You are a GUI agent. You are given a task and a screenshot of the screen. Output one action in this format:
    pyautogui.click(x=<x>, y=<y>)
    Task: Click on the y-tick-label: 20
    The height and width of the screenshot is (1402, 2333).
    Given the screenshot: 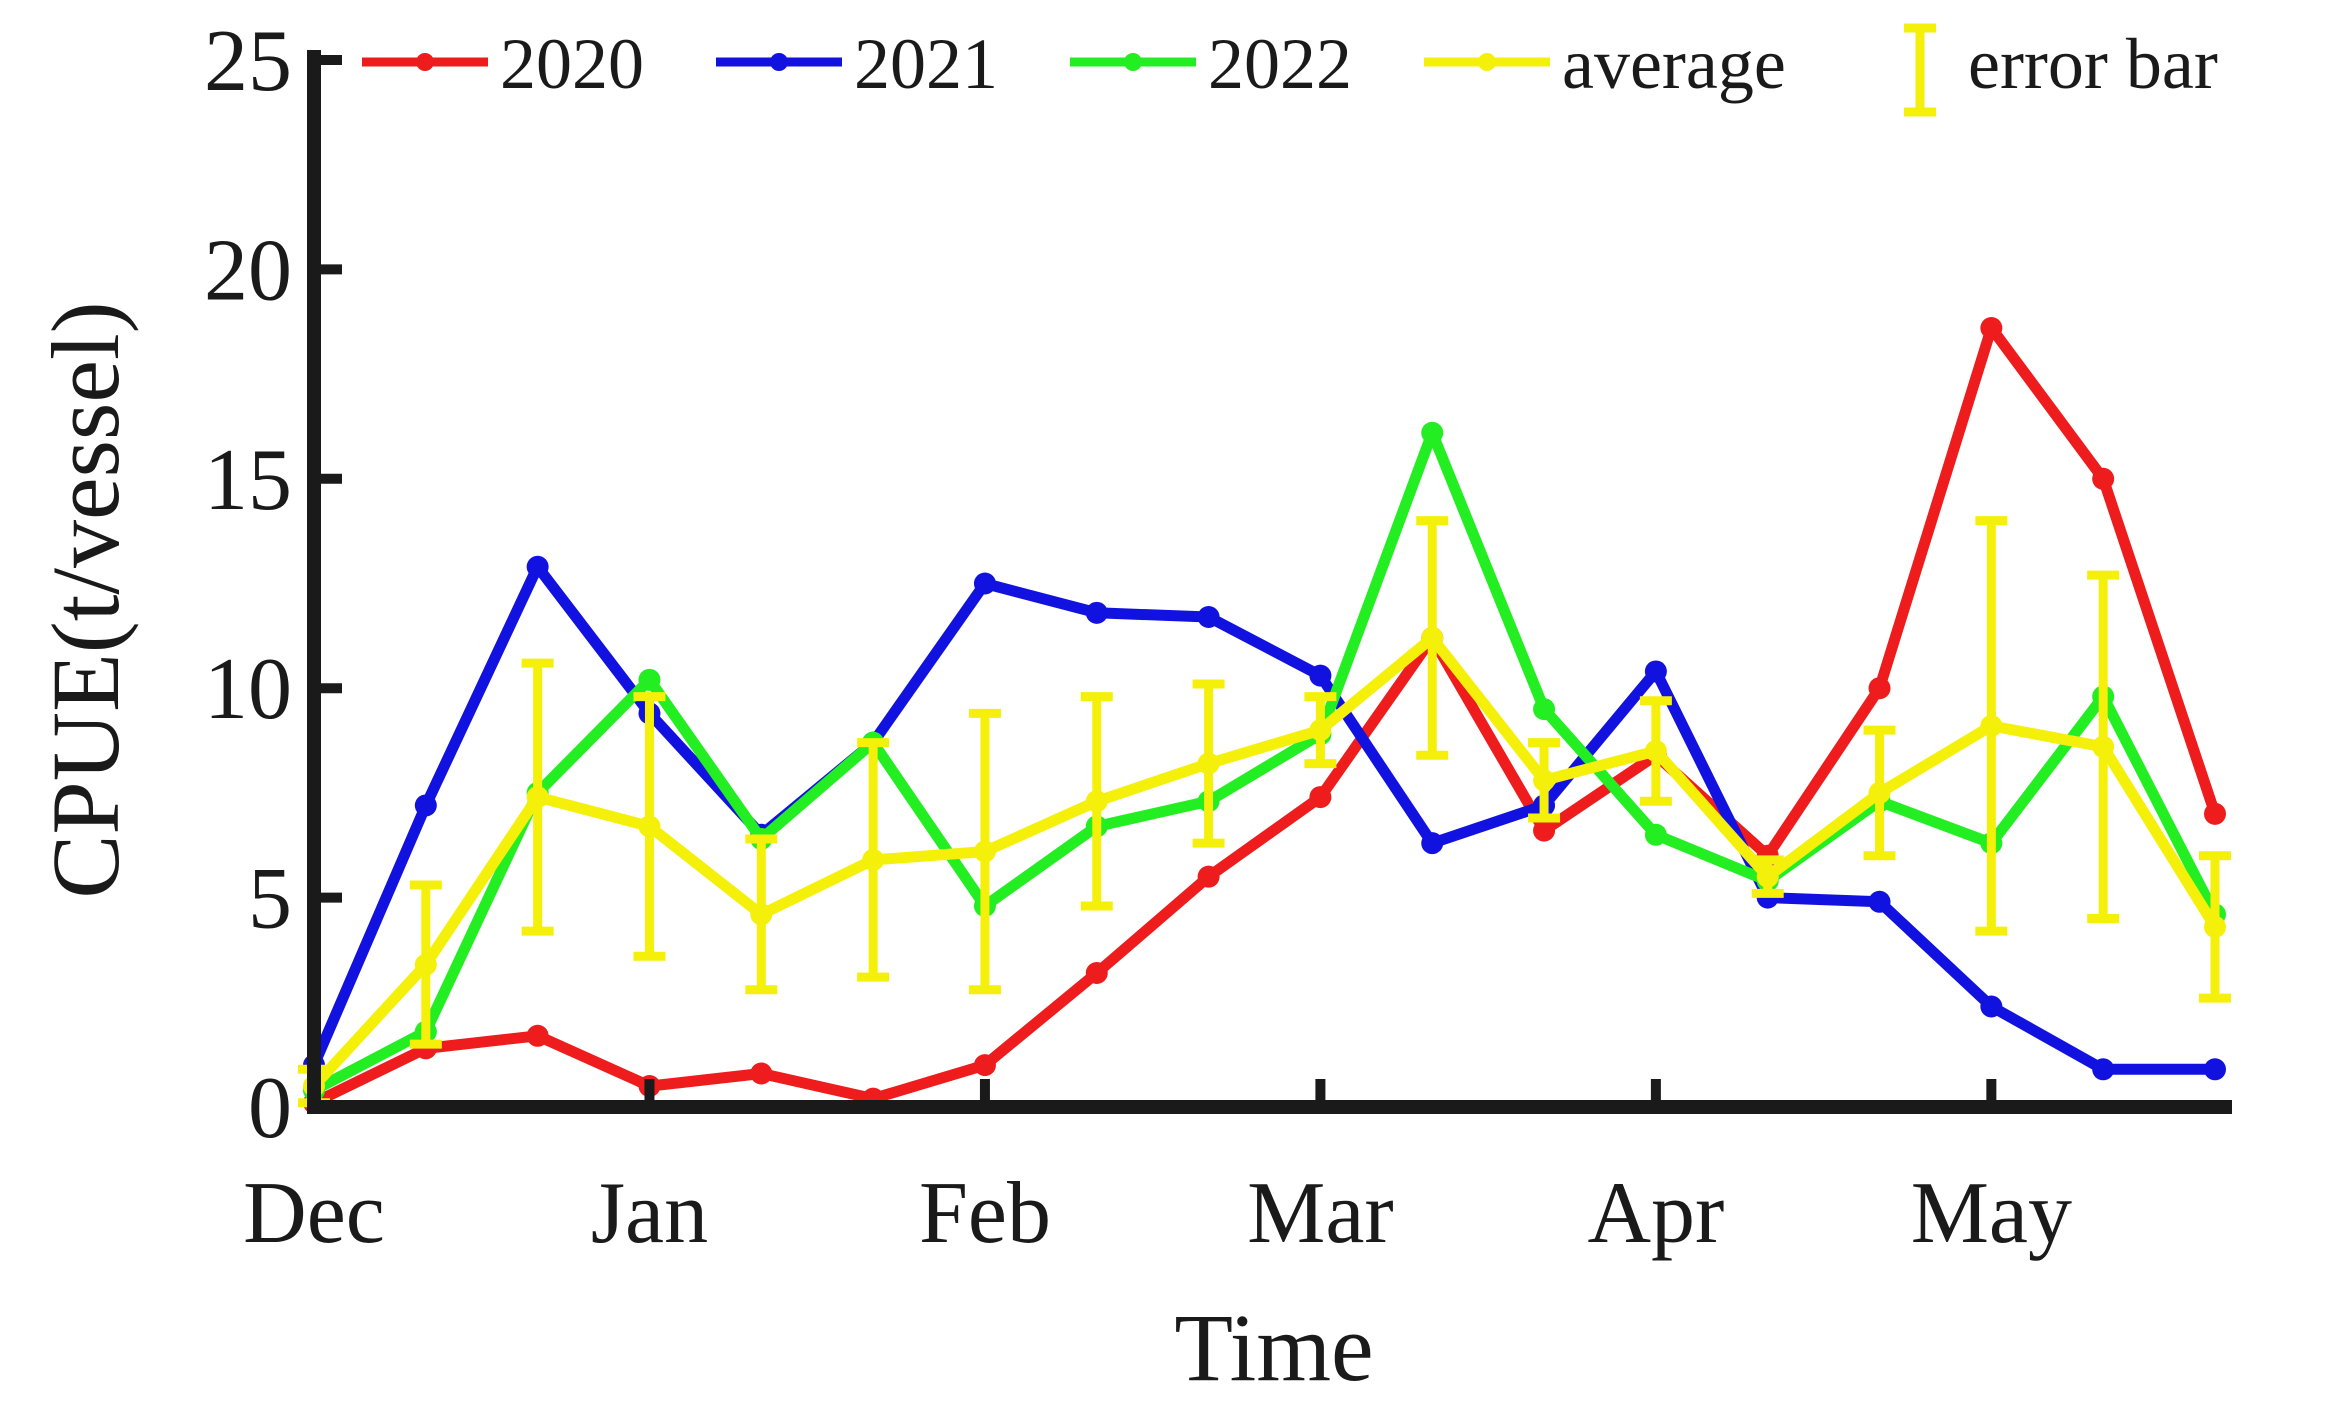 What is the action you would take?
    pyautogui.click(x=248, y=270)
    